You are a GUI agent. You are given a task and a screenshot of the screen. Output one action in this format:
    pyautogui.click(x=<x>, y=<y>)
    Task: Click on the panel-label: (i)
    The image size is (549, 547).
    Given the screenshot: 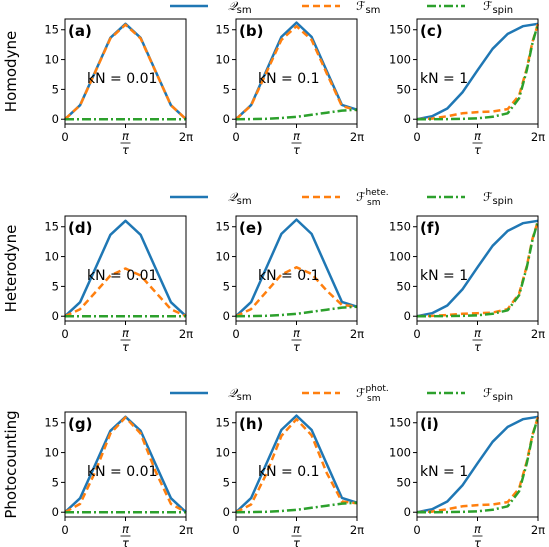 What is the action you would take?
    pyautogui.click(x=429, y=424)
    